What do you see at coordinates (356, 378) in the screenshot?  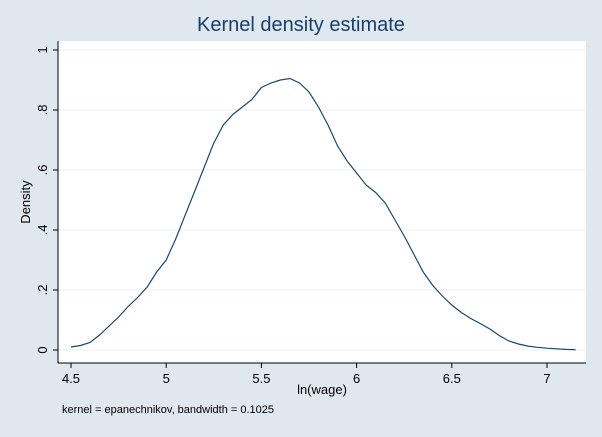 I see `x-tick-label: 6` at bounding box center [356, 378].